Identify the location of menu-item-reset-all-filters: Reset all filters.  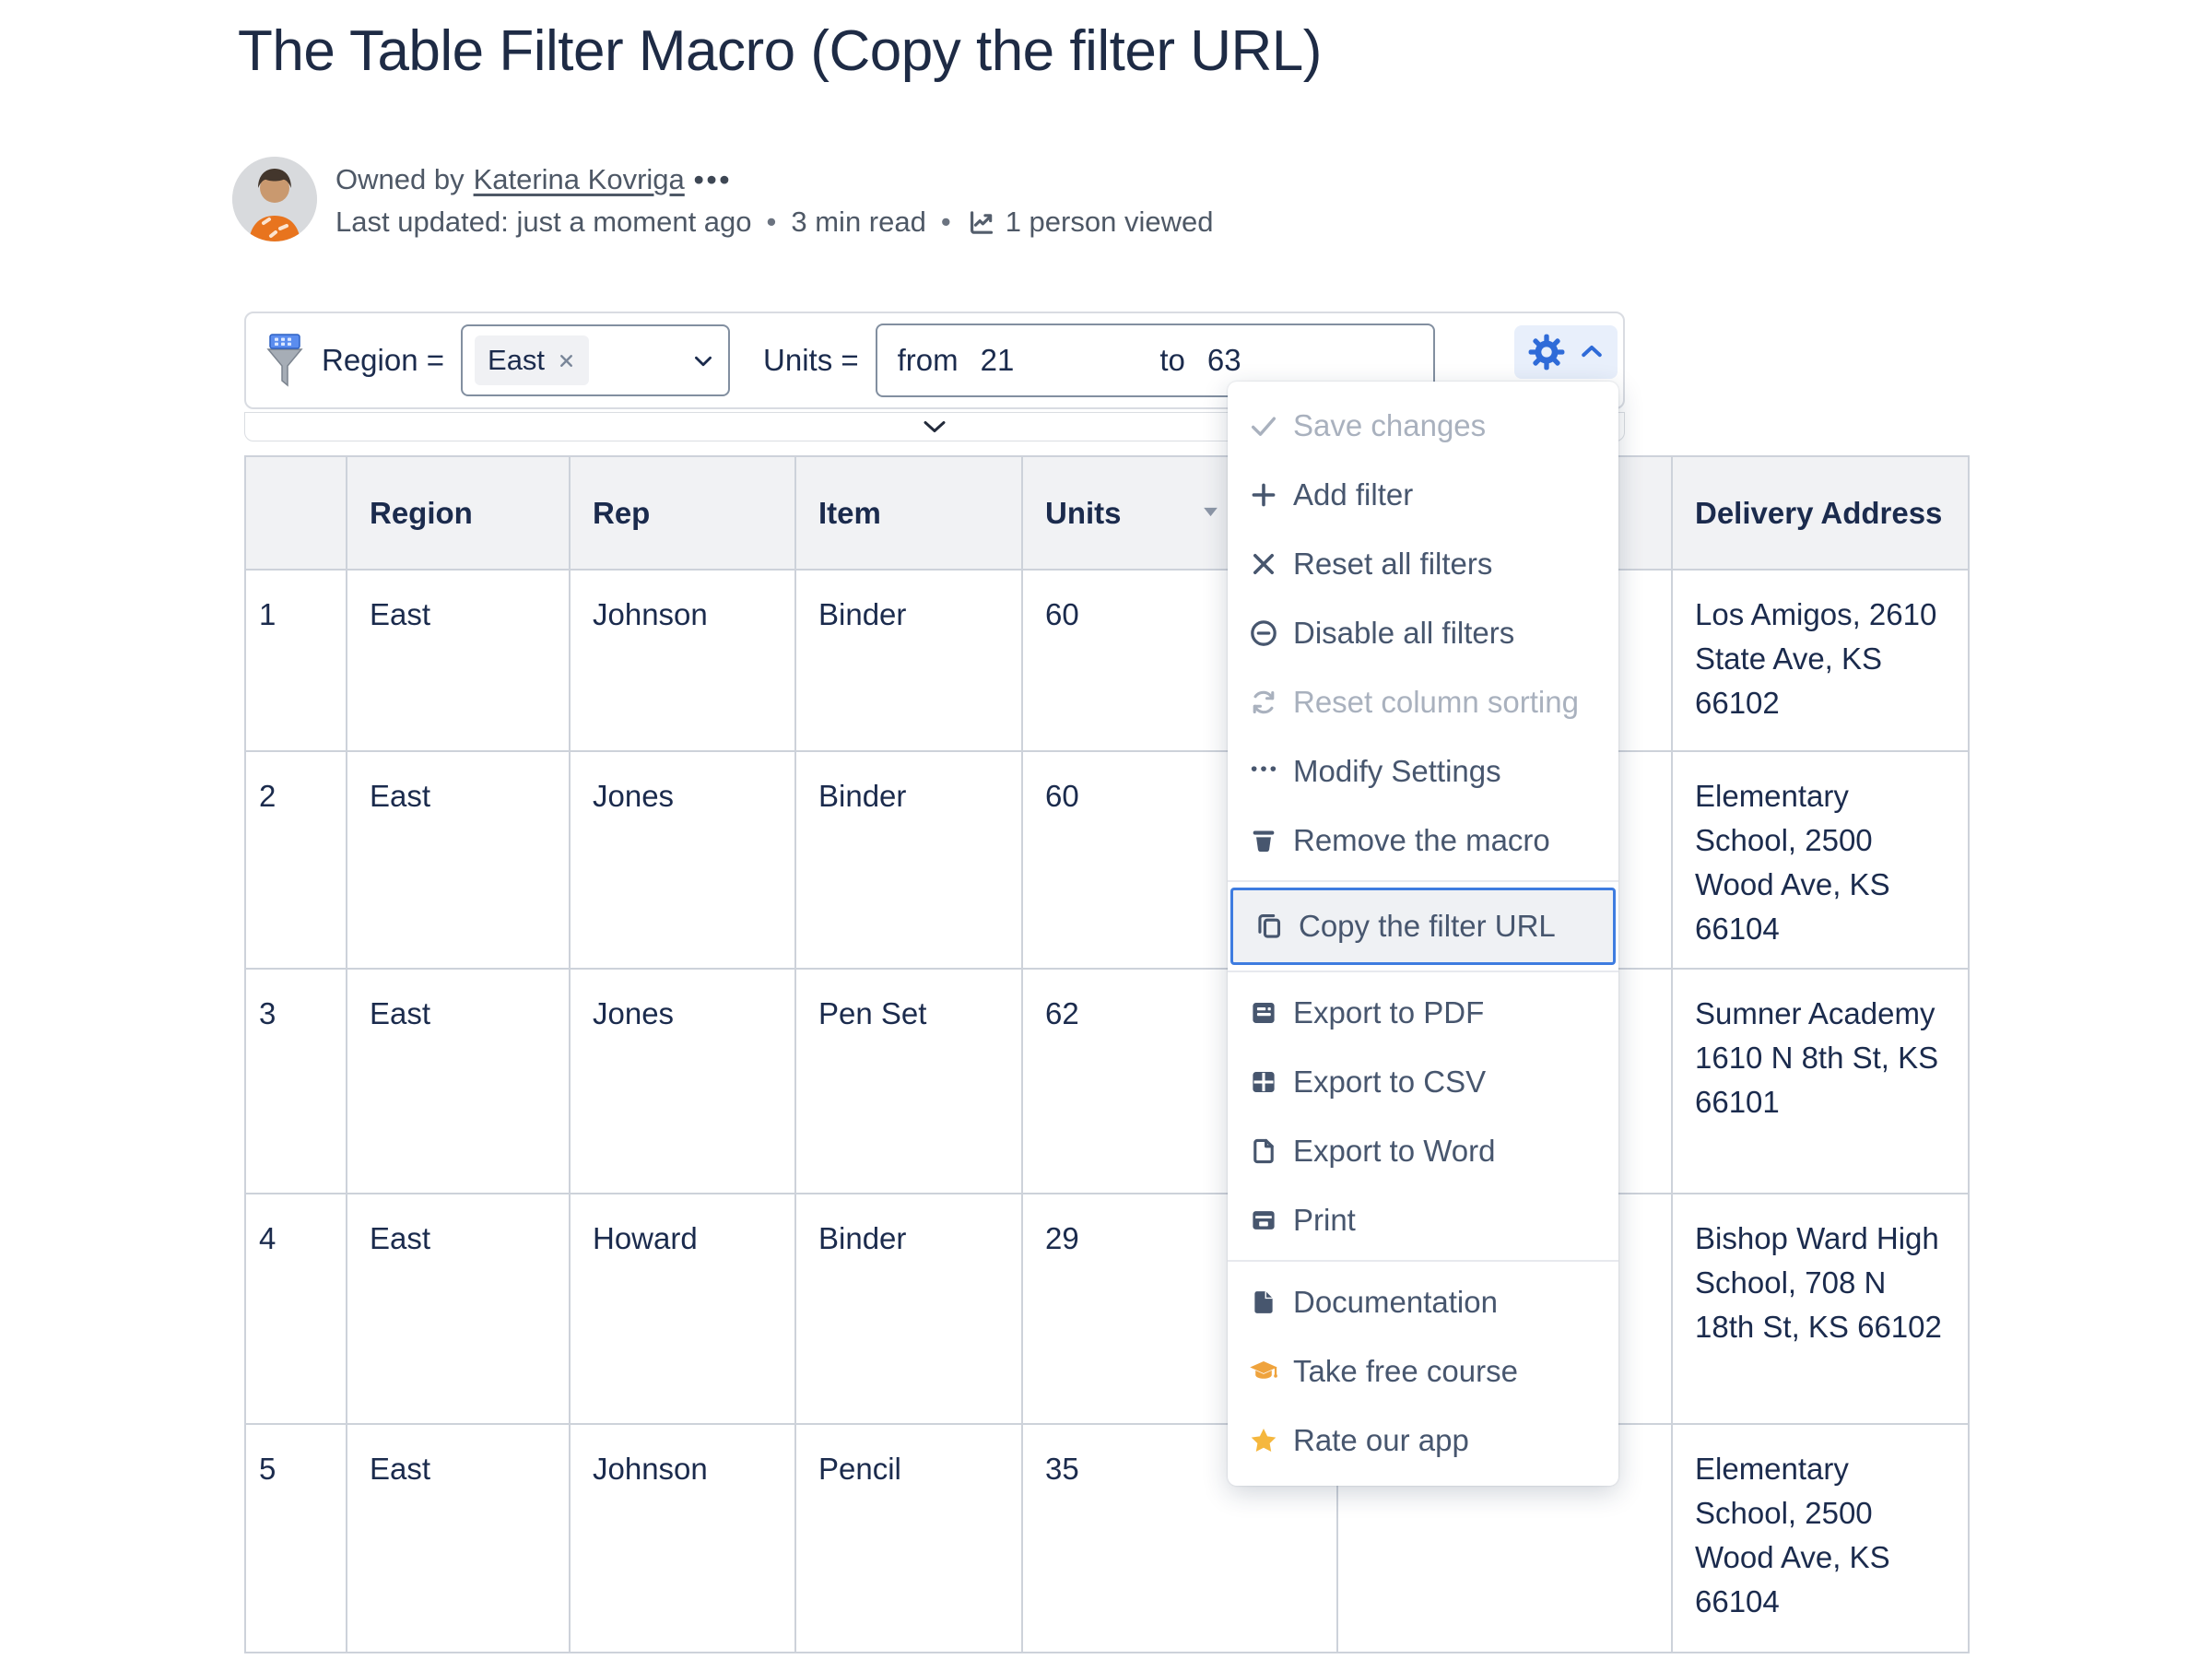
(1423, 563).